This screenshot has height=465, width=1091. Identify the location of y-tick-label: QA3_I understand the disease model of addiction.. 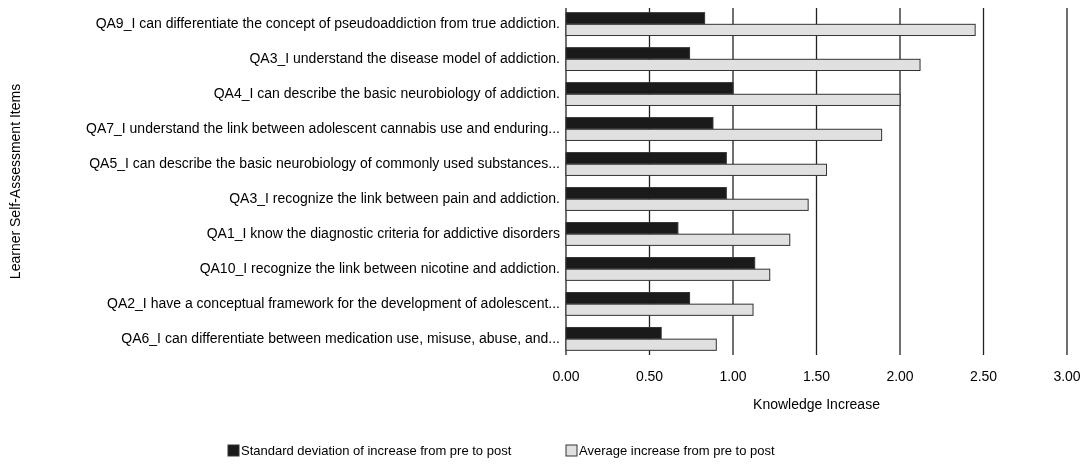
(404, 57).